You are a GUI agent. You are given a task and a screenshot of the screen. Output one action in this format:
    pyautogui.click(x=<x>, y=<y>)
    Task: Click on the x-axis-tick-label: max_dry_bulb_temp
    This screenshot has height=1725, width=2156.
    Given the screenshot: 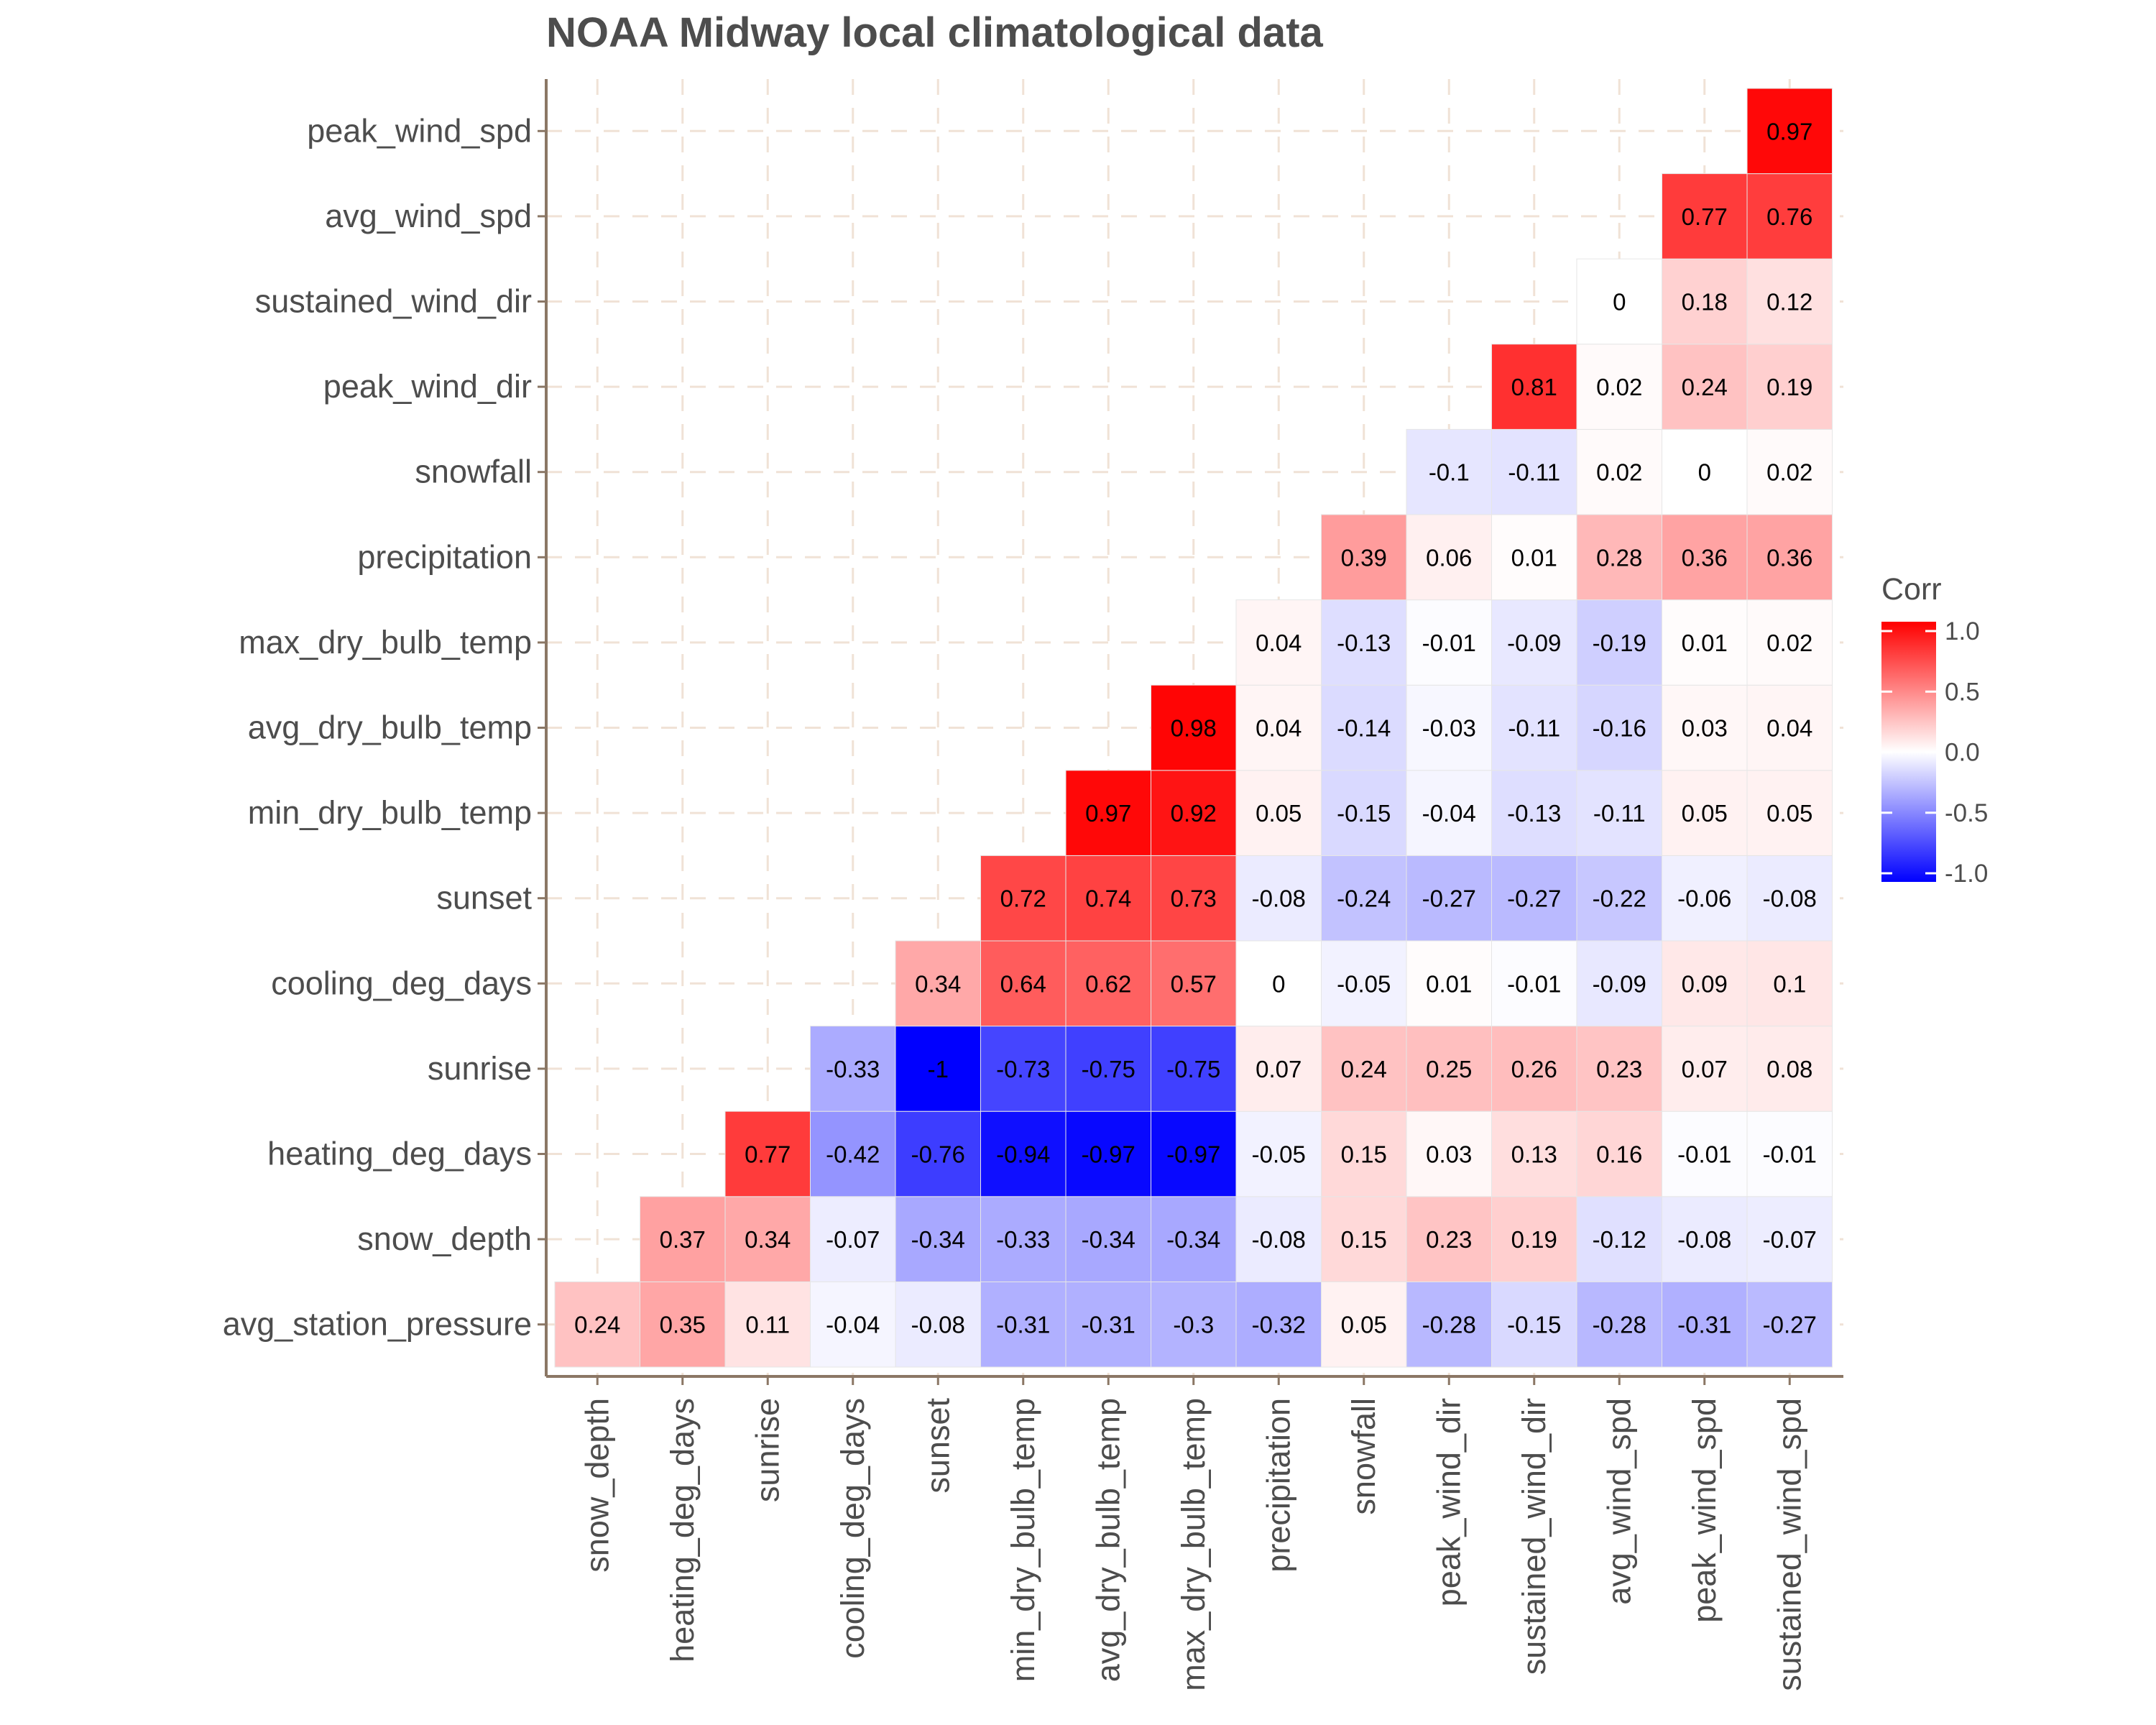 What is the action you would take?
    pyautogui.click(x=1193, y=1544)
    